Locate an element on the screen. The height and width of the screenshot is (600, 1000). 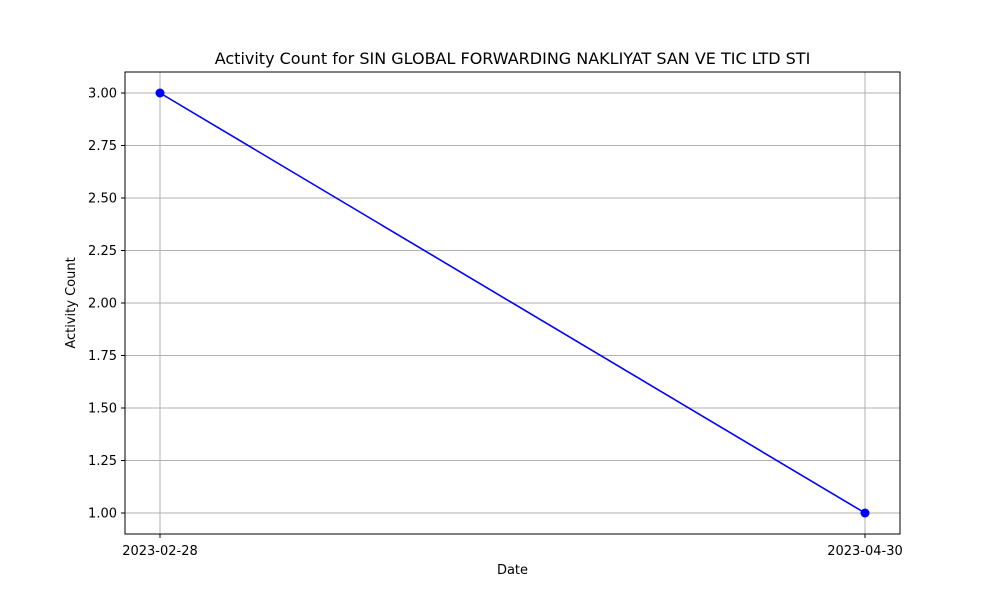
y-tick-label: 1.25 is located at coordinates (102, 461).